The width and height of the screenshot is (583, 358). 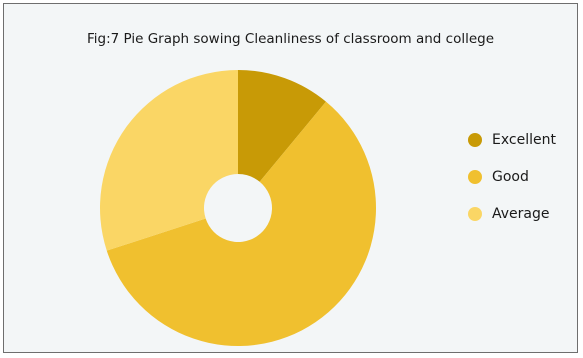 I want to click on legend-item-excellent: Excellent, so click(x=512, y=140).